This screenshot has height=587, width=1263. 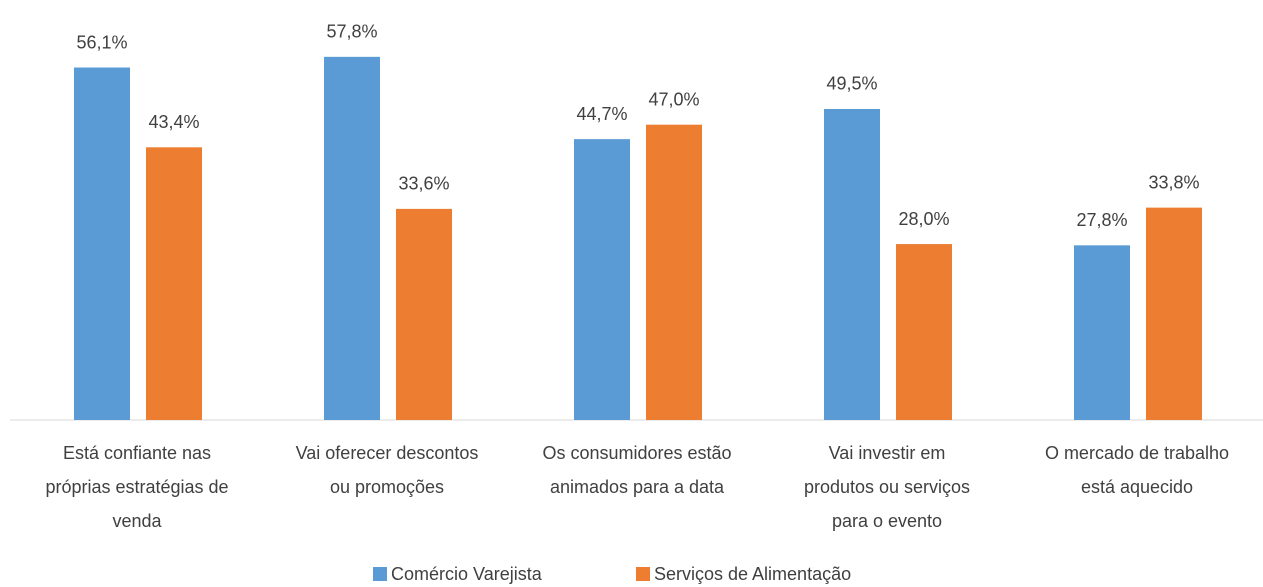 I want to click on data-label: 49,5%, so click(x=851, y=84).